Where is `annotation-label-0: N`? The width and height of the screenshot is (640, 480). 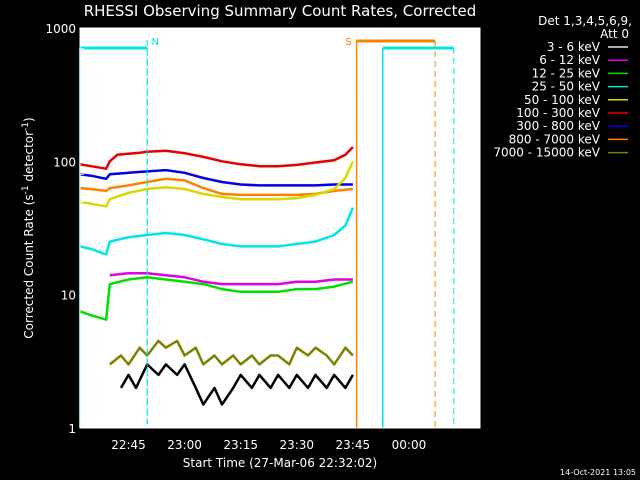
annotation-label-0: N is located at coordinates (154, 42).